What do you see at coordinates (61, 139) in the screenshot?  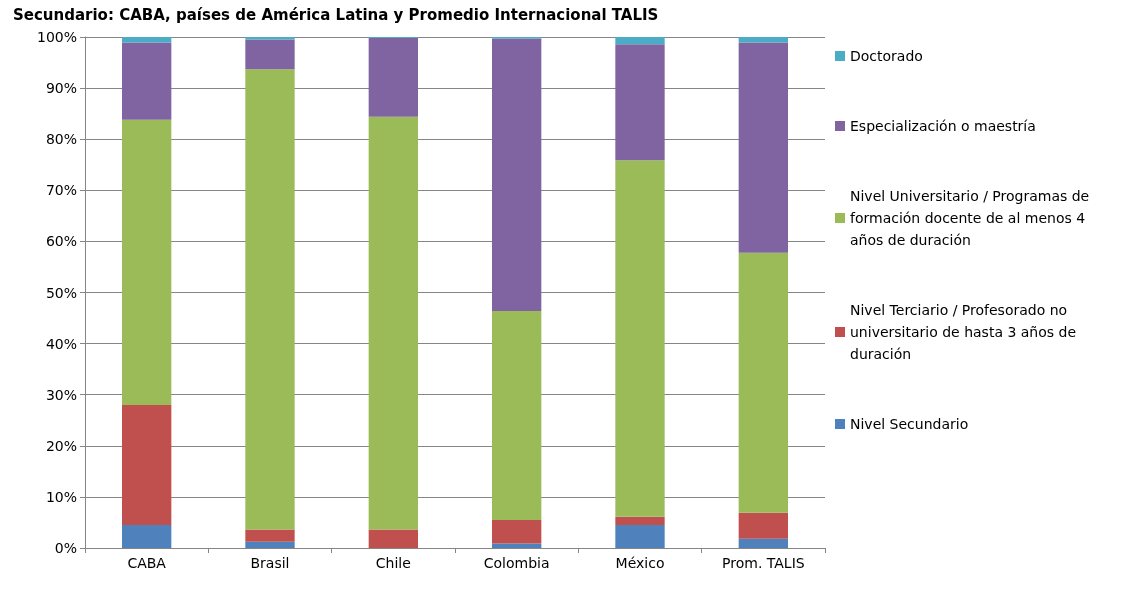 I see `y-tick-label: 80%` at bounding box center [61, 139].